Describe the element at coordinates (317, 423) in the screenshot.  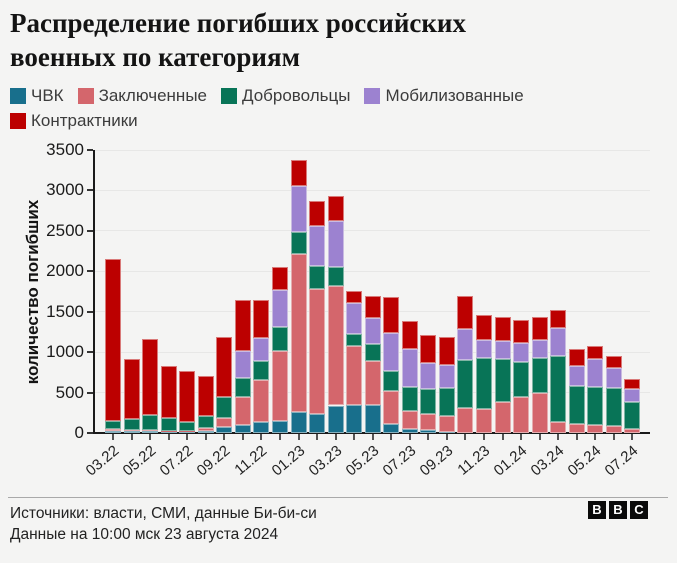
I see `bar-segment-pmc-02.23` at that location.